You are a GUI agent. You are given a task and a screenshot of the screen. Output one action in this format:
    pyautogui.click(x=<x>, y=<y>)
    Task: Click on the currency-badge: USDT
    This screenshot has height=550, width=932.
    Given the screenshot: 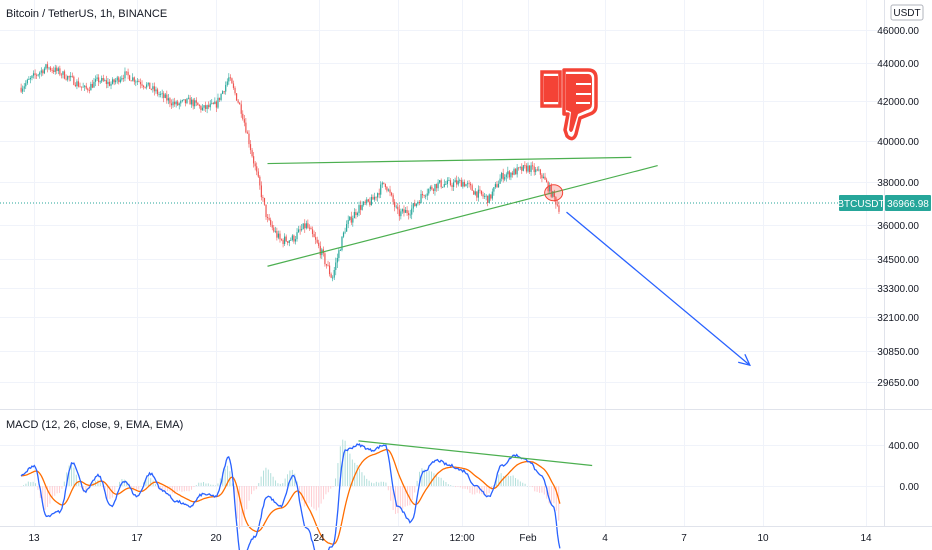 What is the action you would take?
    pyautogui.click(x=907, y=12)
    